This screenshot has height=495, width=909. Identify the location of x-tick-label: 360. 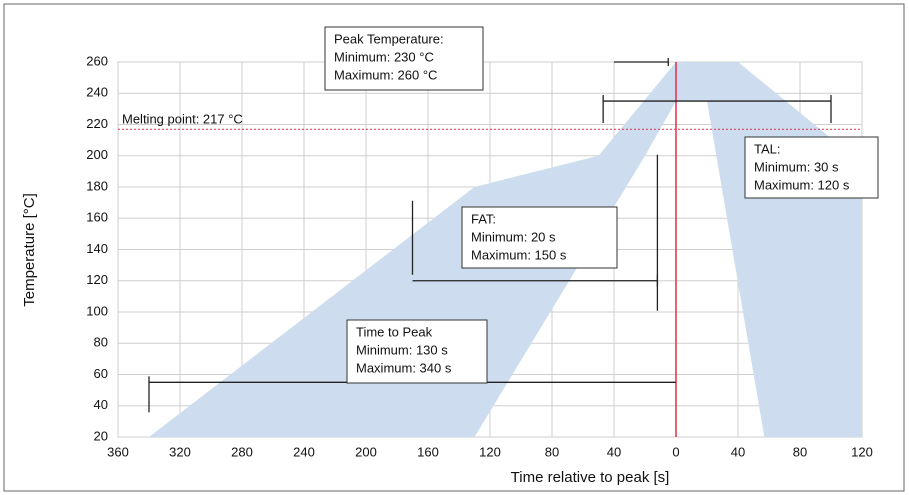
(118, 451).